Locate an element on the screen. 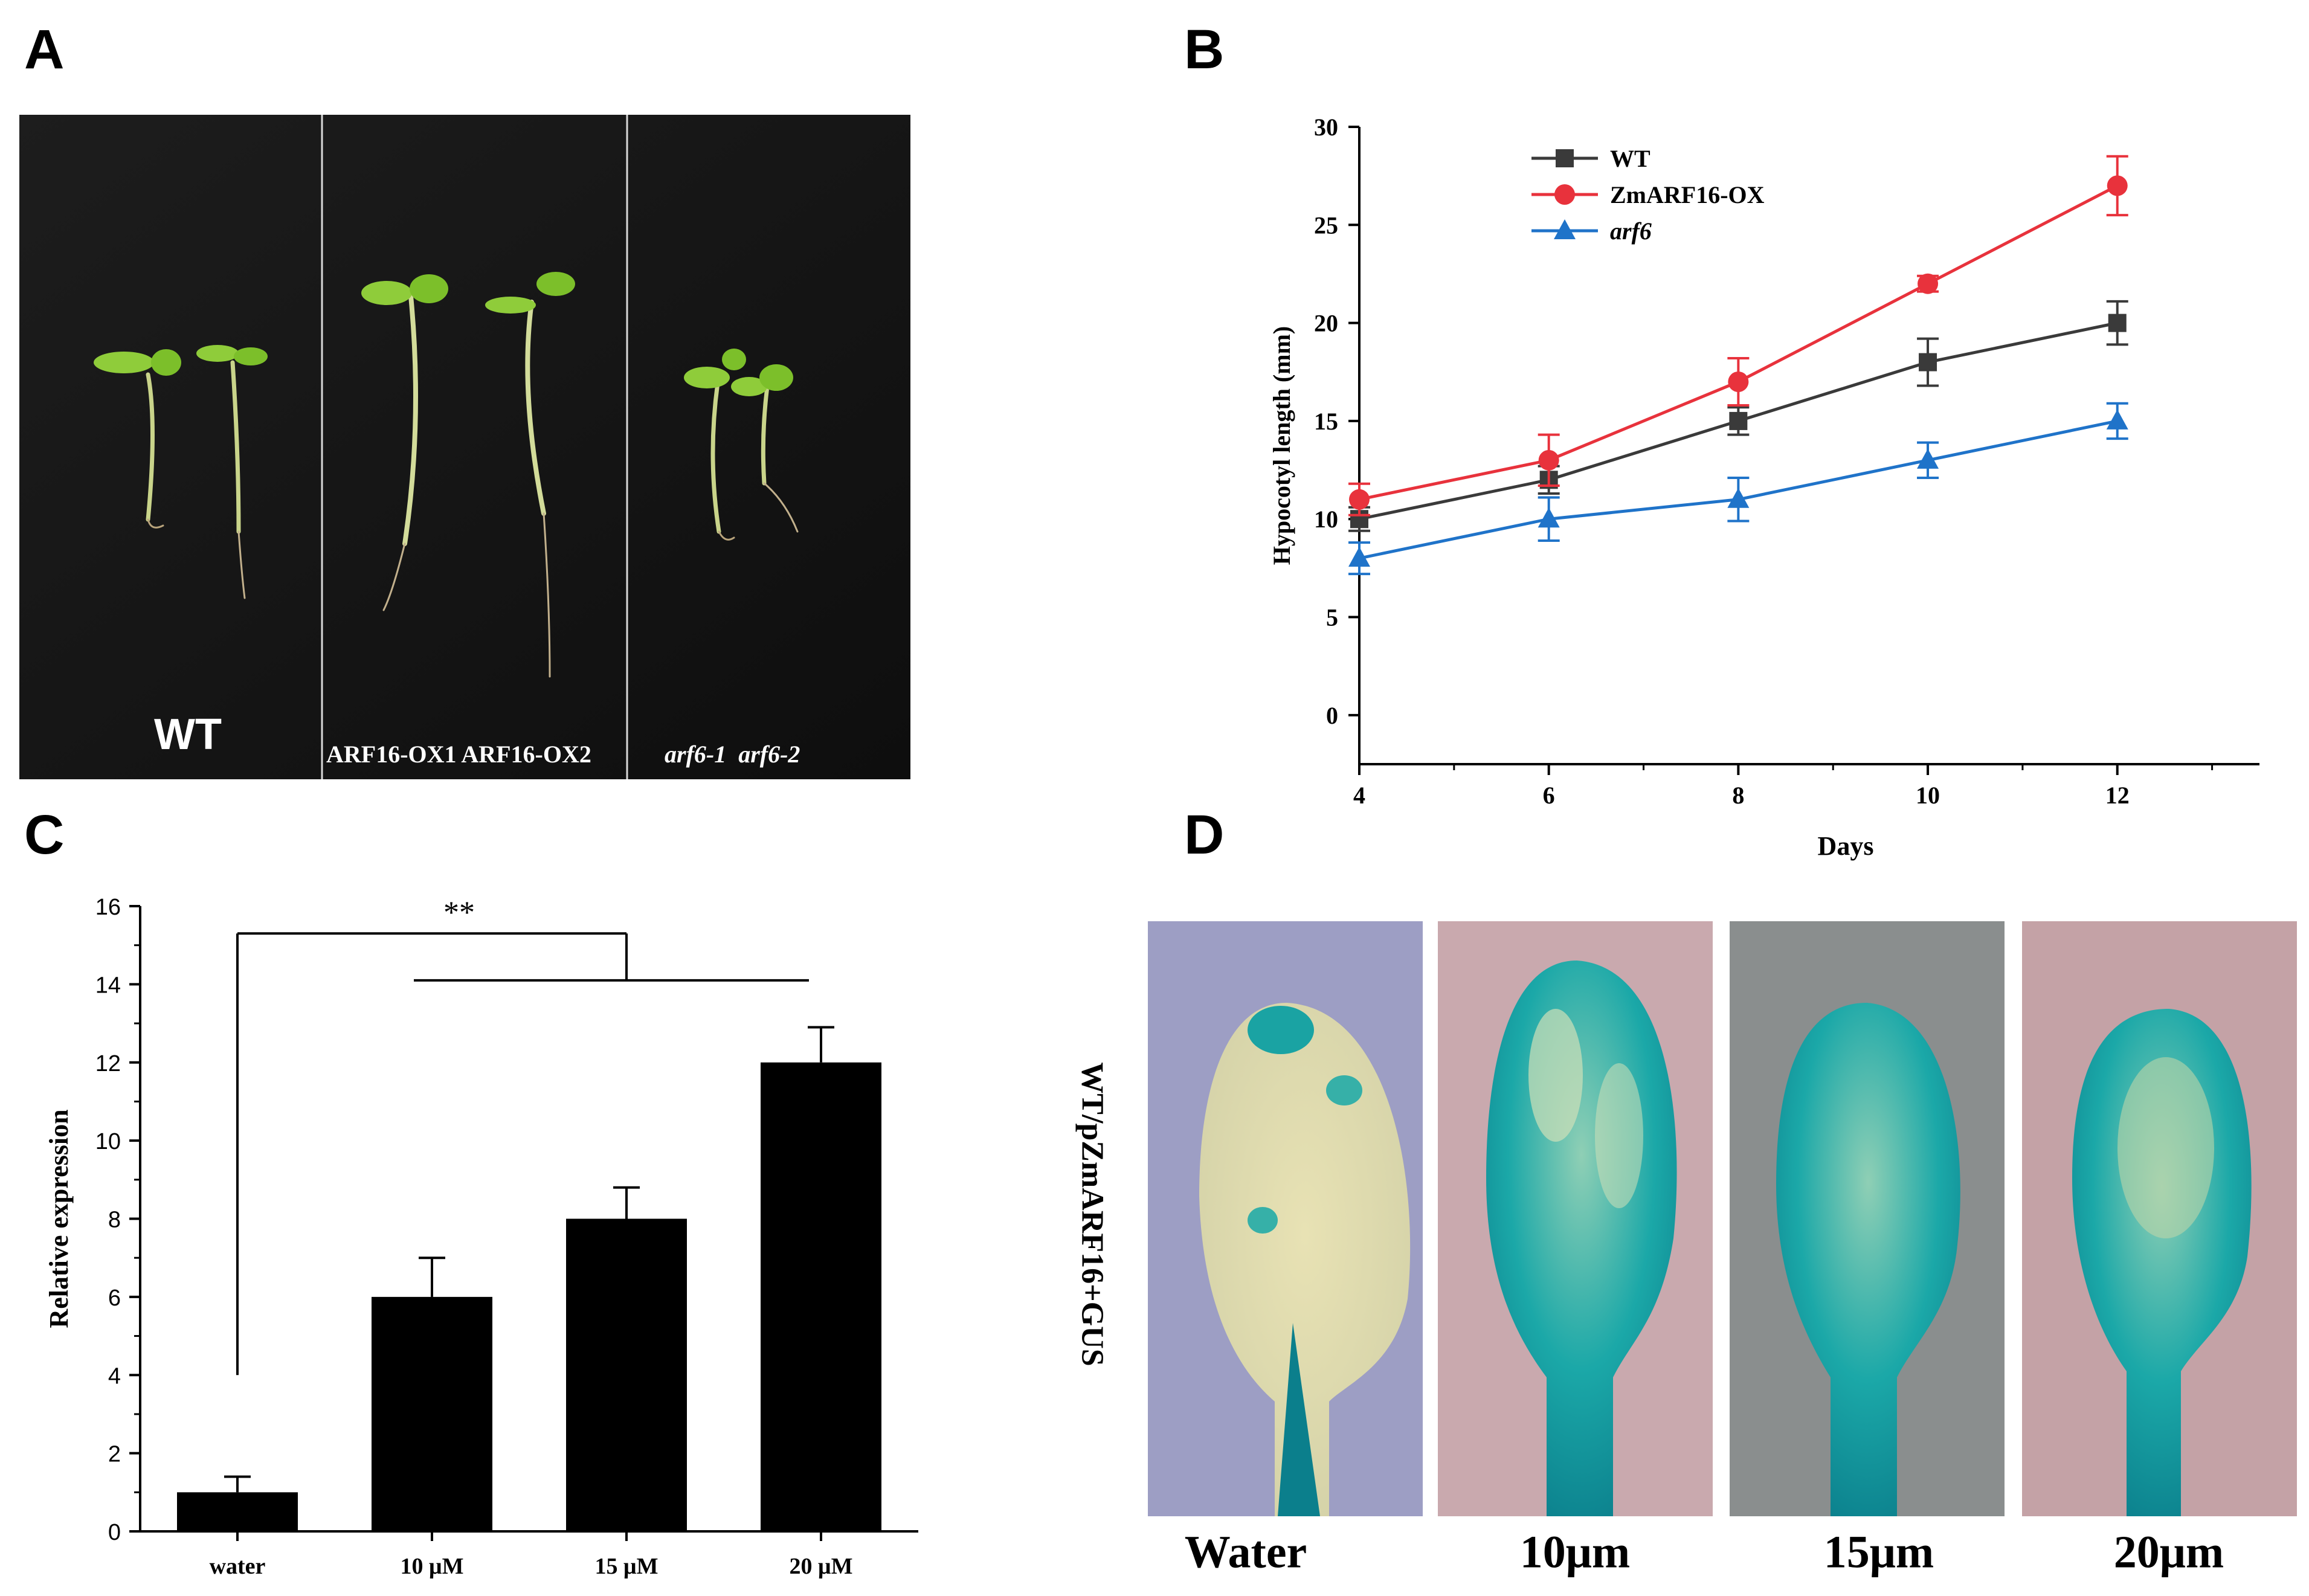  y-tick-label: 30 is located at coordinates (1326, 127).